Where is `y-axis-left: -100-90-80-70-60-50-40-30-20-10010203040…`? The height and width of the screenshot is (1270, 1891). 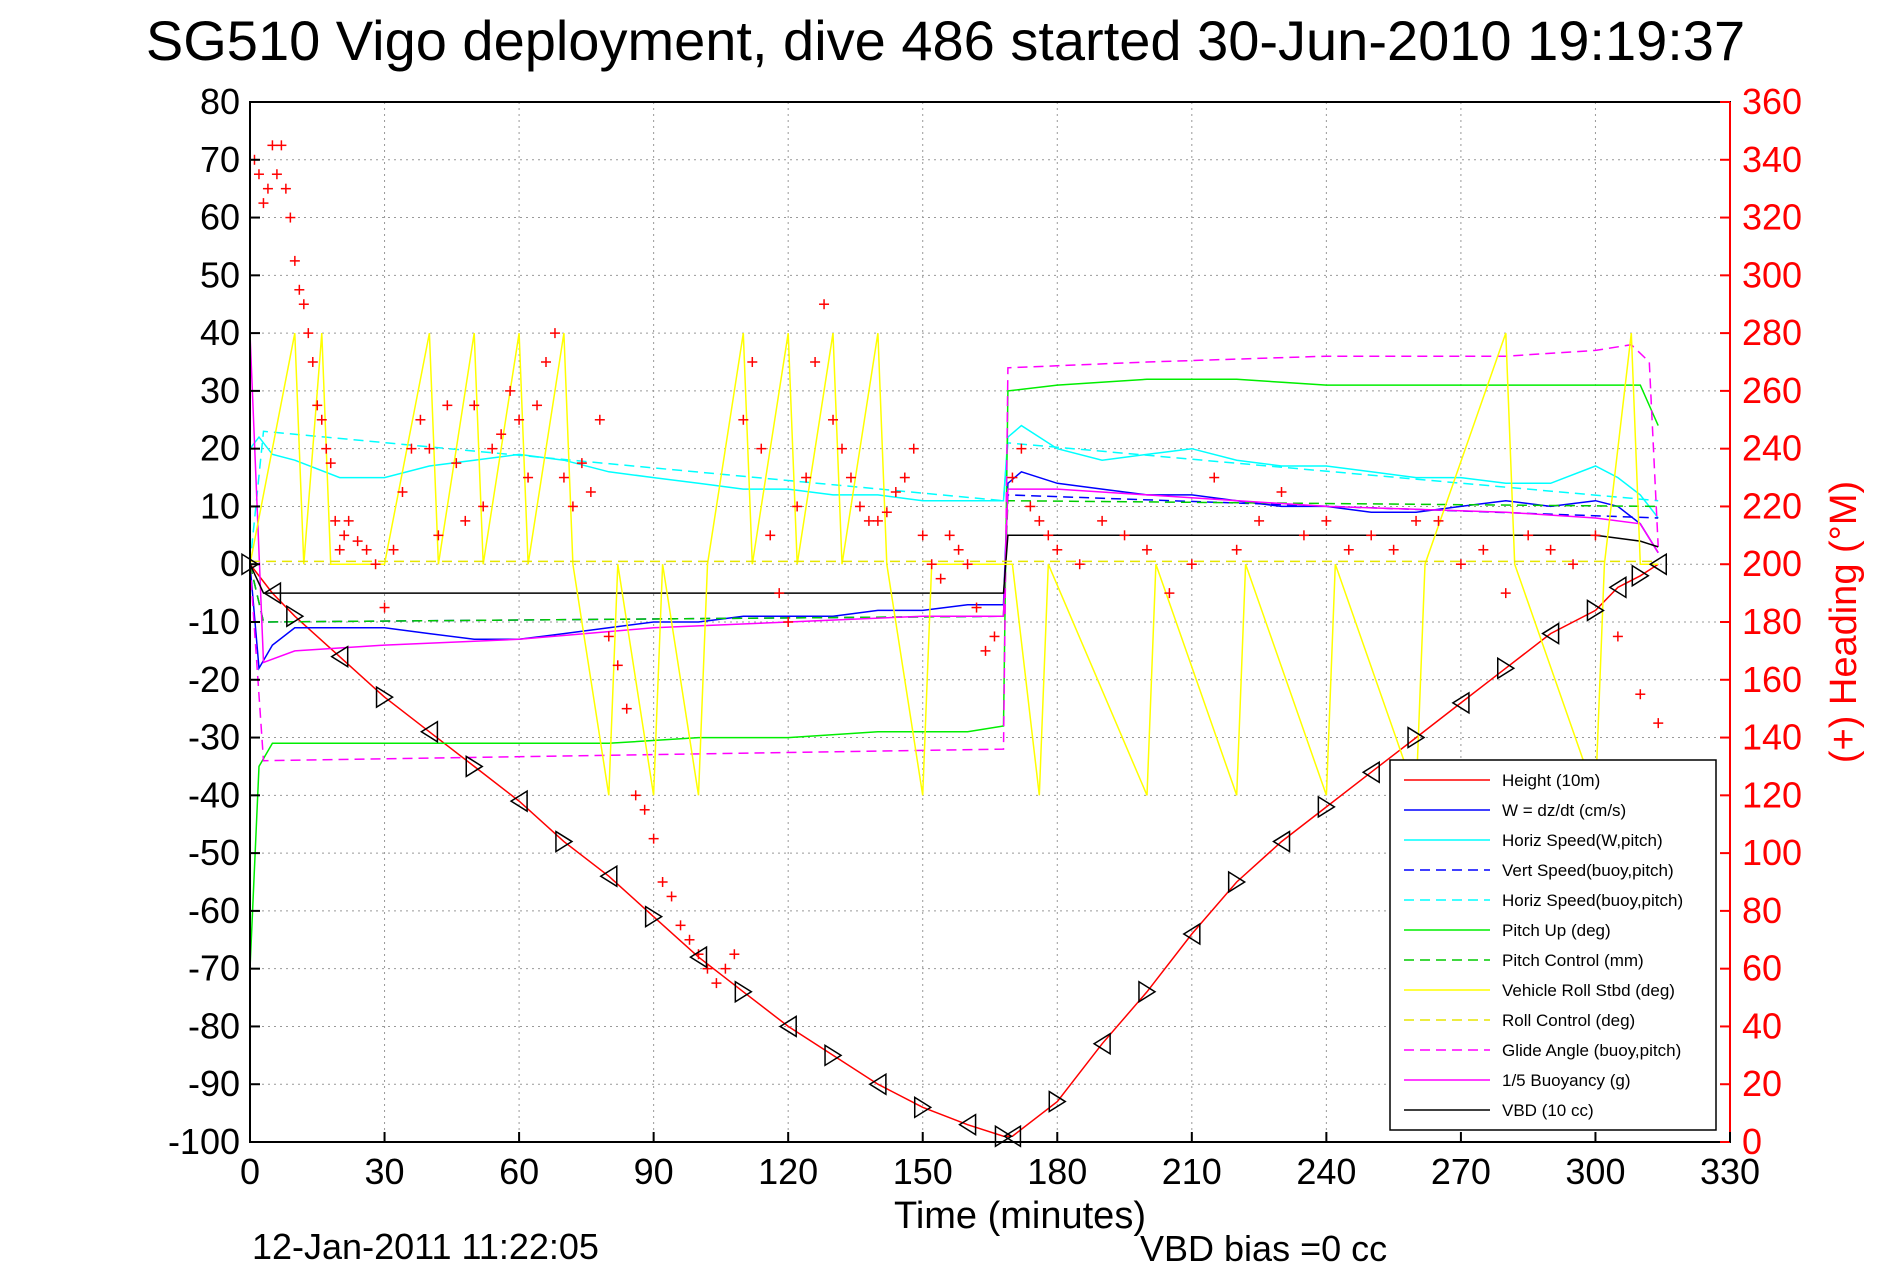 y-axis-left: -100-90-80-70-60-50-40-30-20-10010203040… is located at coordinates (214, 621).